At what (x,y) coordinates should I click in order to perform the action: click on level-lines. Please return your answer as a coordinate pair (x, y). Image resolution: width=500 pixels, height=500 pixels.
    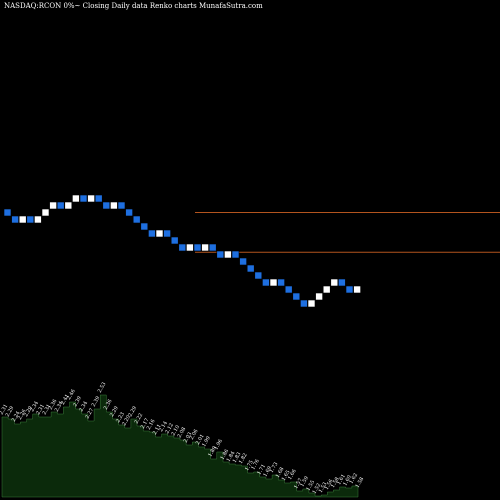
    Looking at the image, I should click on (347, 232).